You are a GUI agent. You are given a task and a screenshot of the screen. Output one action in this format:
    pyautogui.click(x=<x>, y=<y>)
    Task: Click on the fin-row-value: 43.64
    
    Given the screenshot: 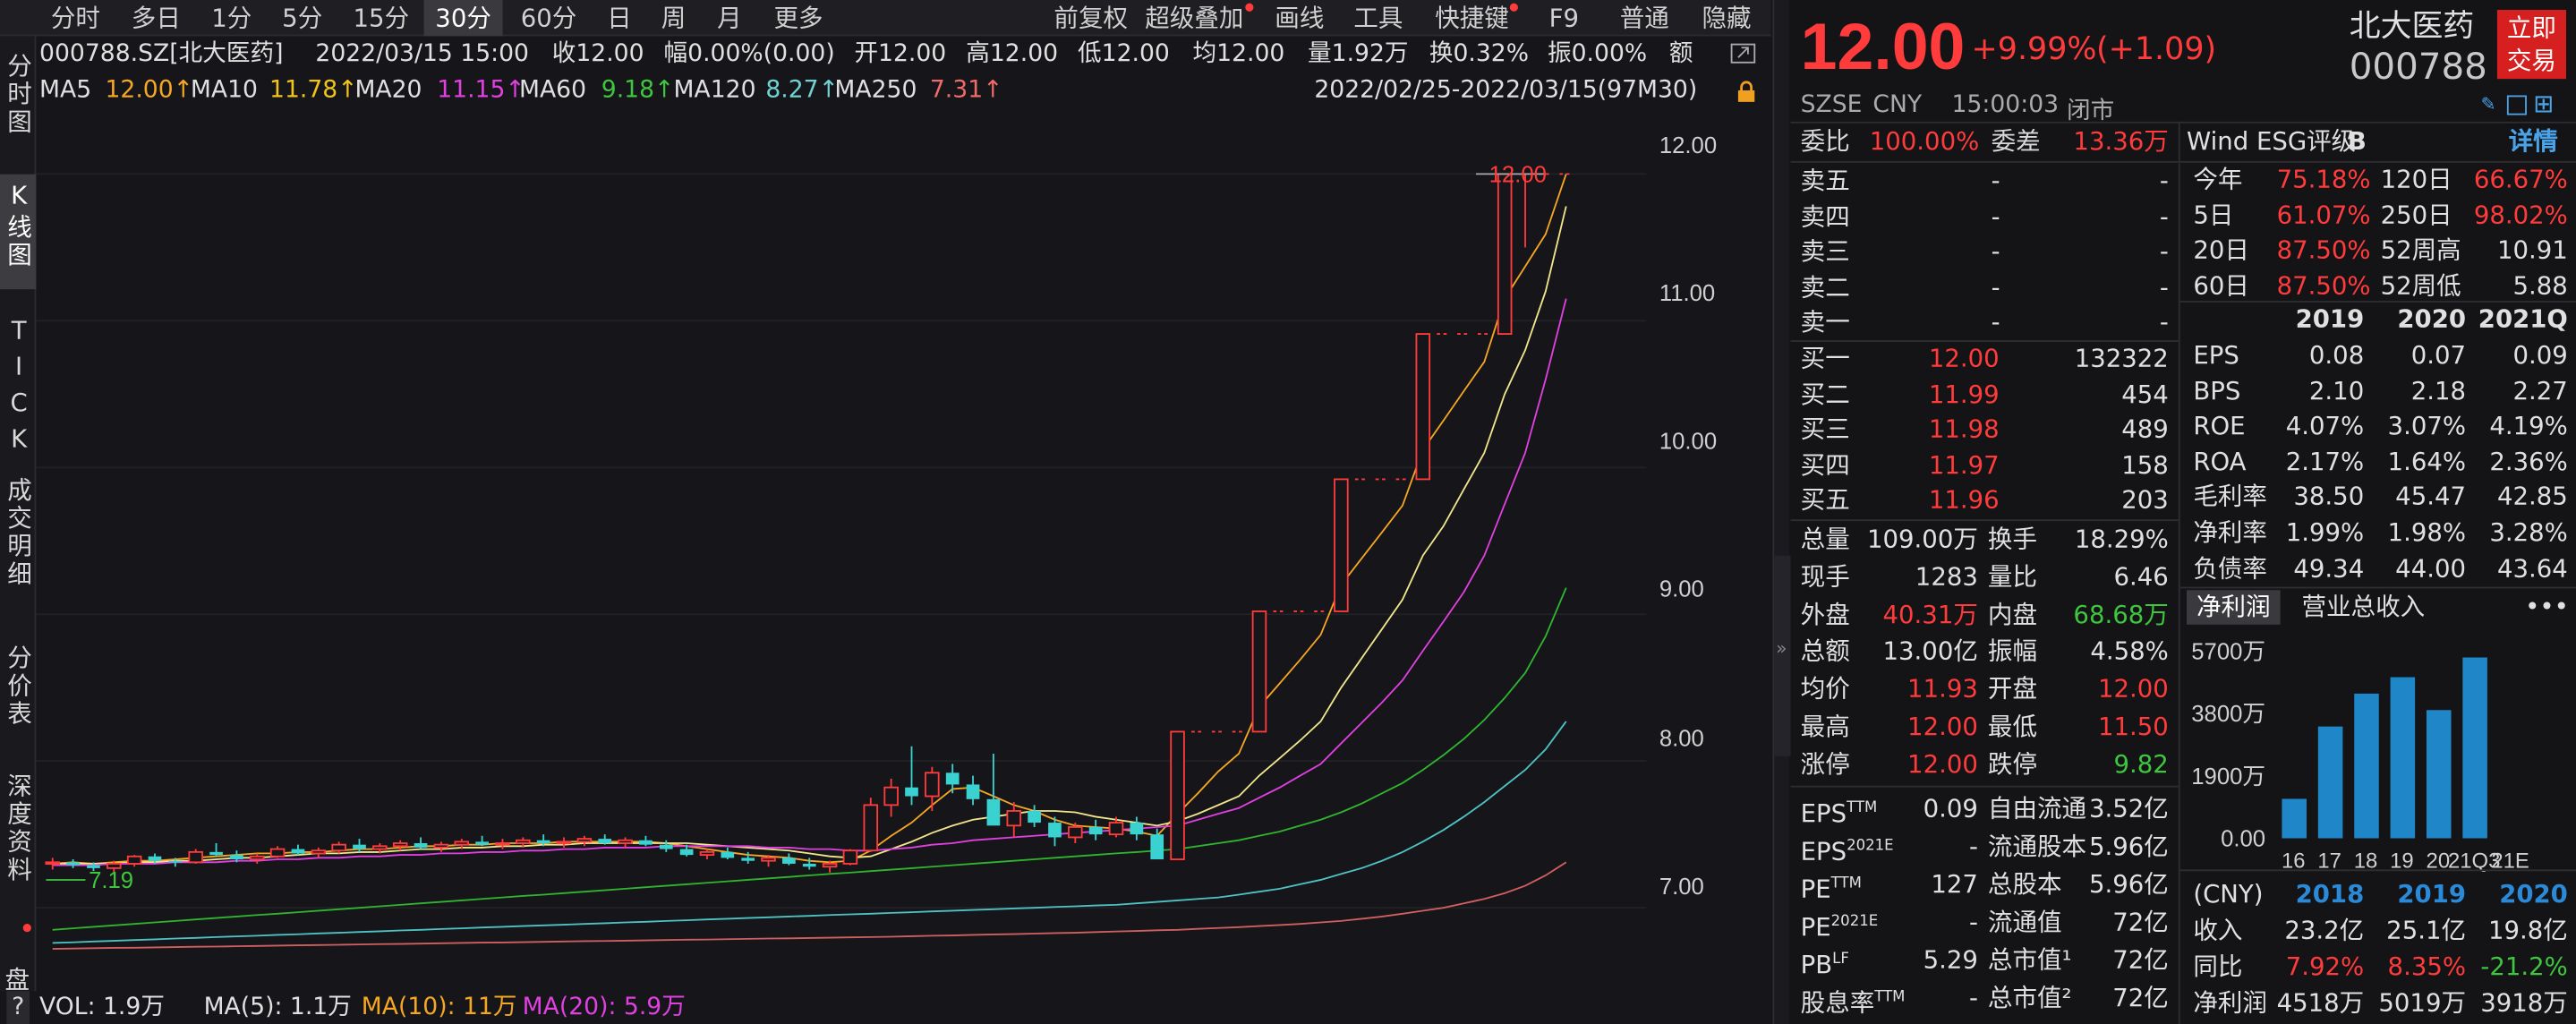 What is the action you would take?
    pyautogui.click(x=2532, y=568)
    